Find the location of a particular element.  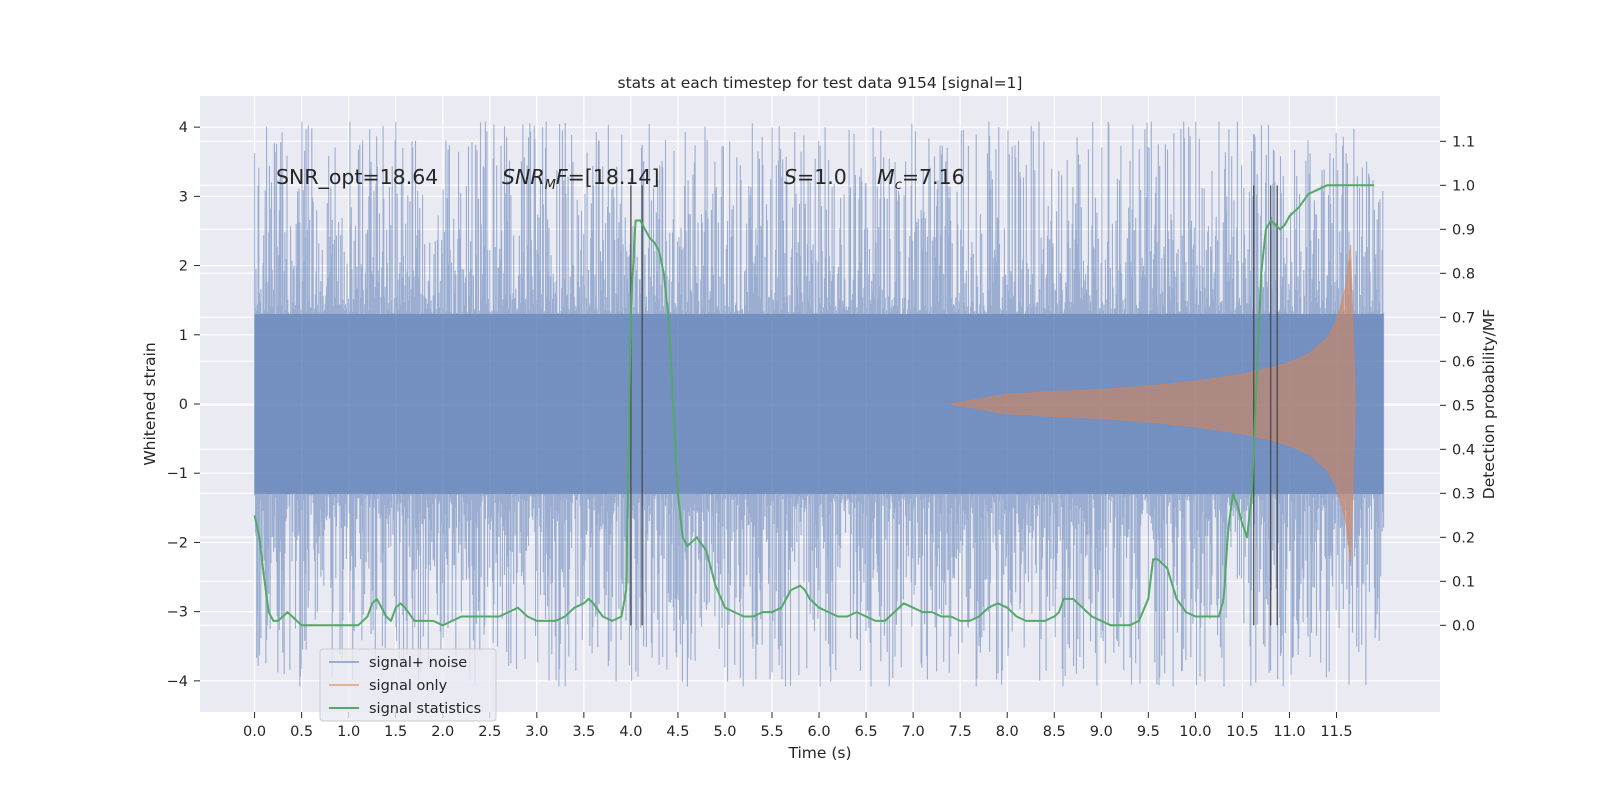

legend-box is located at coordinates (408, 685).